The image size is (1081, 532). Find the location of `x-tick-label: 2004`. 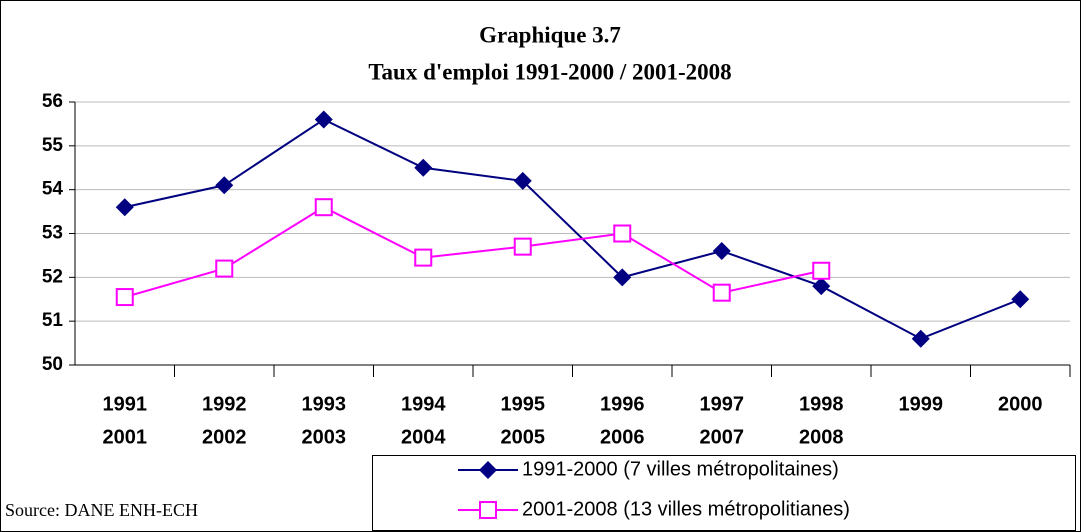

x-tick-label: 2004 is located at coordinates (423, 437).